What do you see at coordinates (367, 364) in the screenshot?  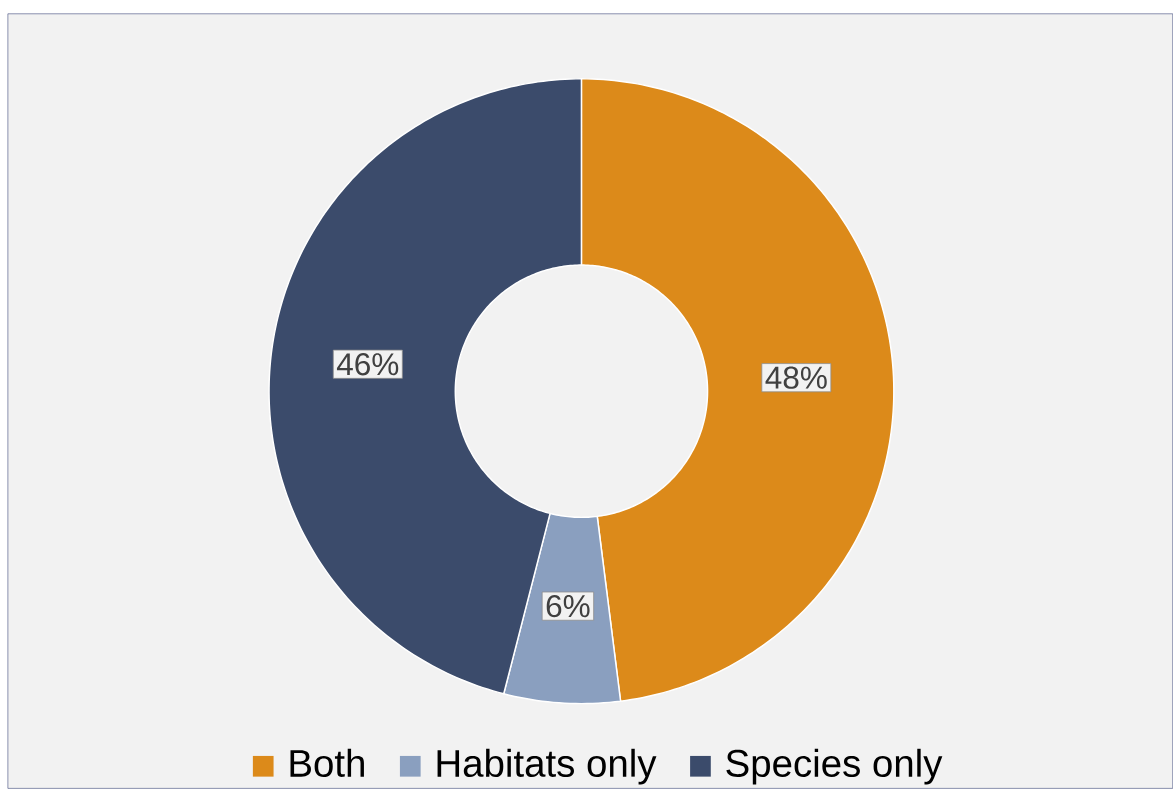 I see `data-label: 46%` at bounding box center [367, 364].